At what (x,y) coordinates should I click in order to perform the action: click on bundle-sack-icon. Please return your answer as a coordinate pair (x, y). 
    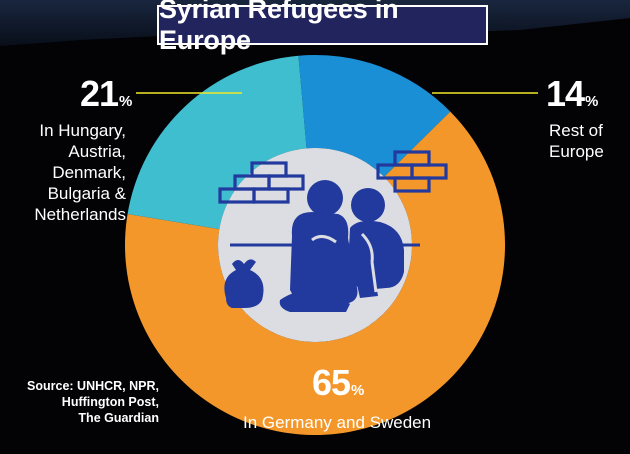
    Looking at the image, I should click on (244, 283).